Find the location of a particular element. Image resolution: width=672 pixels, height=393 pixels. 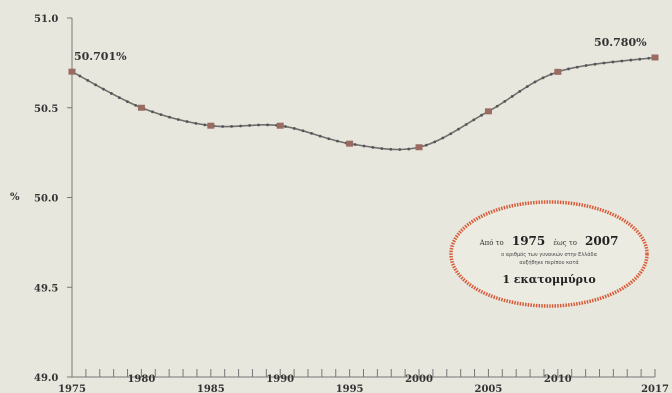

y-axis-label: % is located at coordinates (15, 197).